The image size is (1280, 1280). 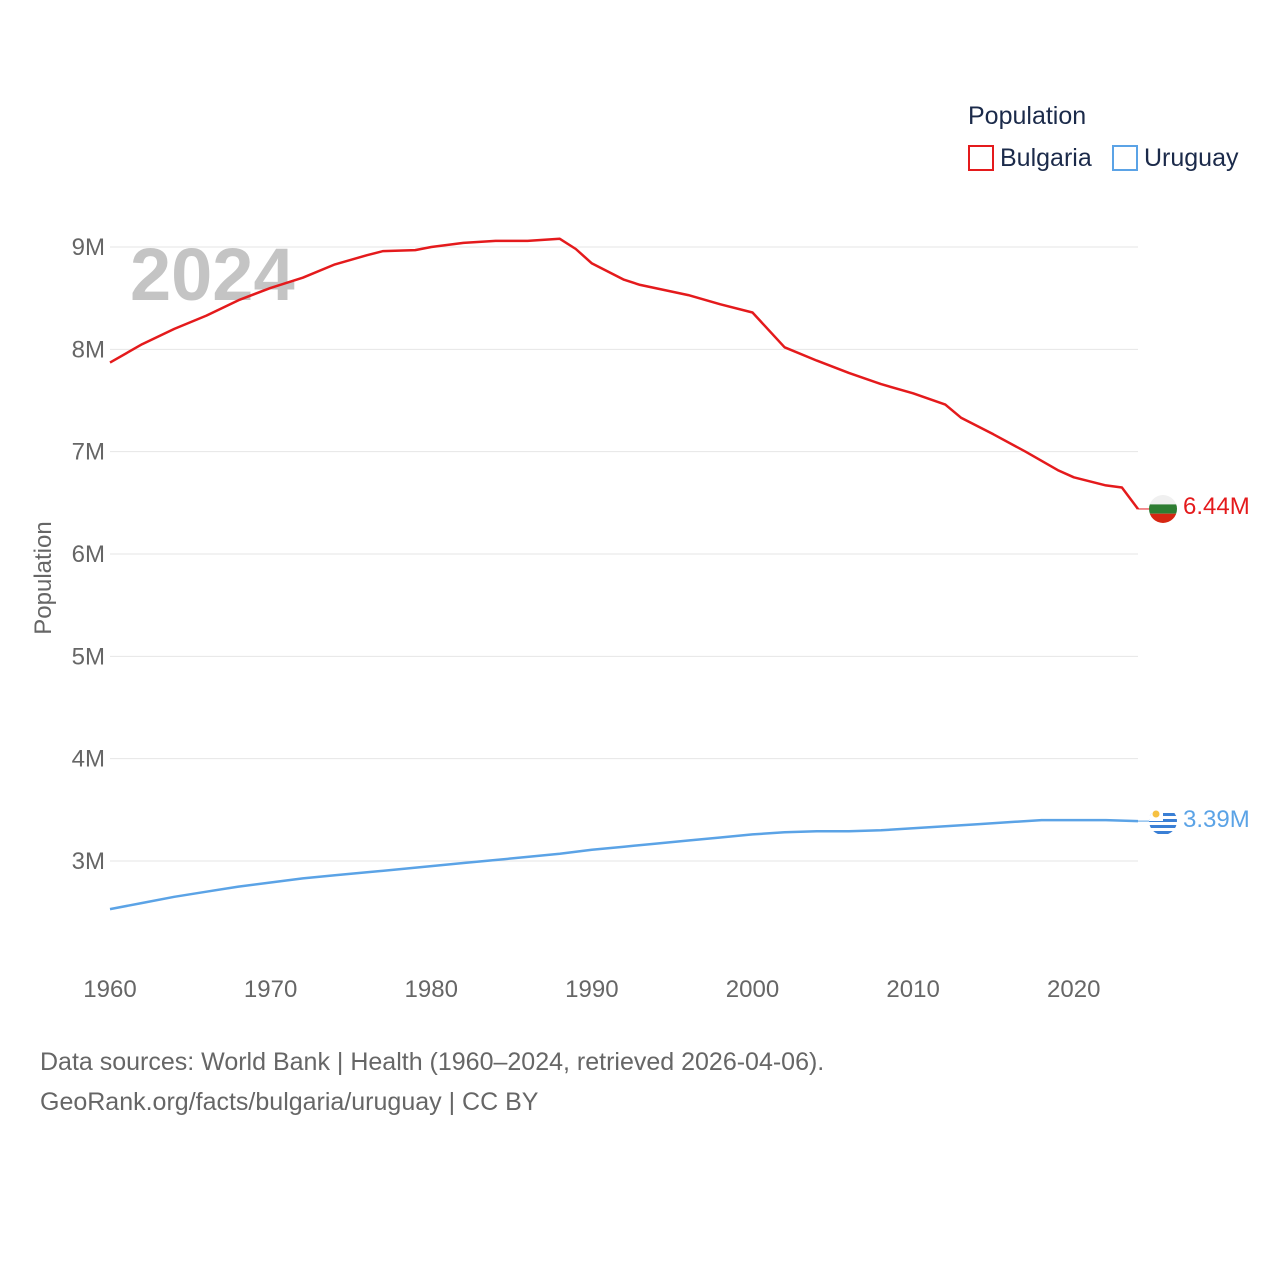 What do you see at coordinates (1216, 506) in the screenshot?
I see `end-value-label-bulgaria: 6.44M` at bounding box center [1216, 506].